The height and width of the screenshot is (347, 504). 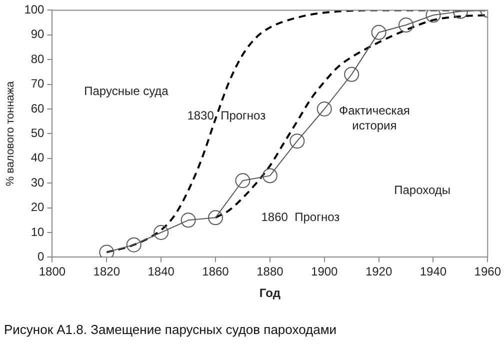 I want to click on annotation: Фактическая история, so click(x=374, y=118).